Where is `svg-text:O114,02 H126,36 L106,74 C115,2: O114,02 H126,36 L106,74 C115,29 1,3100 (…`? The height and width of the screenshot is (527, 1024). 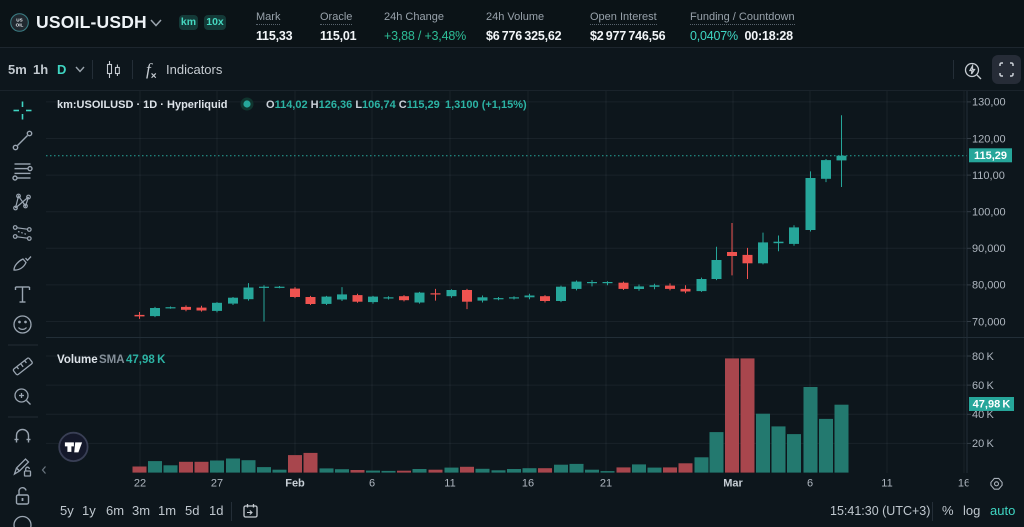
svg-text:O114,02 H126,36 L106,74 C115,2: O114,02 H126,36 L106,74 C115,29 1,3100 (… is located at coordinates (396, 105).